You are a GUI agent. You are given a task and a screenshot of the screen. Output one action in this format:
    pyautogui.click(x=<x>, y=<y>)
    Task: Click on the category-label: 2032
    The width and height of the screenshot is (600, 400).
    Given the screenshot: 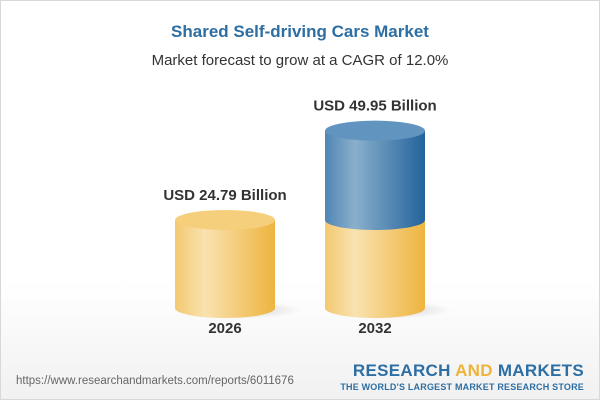 What is the action you would take?
    pyautogui.click(x=374, y=328)
    